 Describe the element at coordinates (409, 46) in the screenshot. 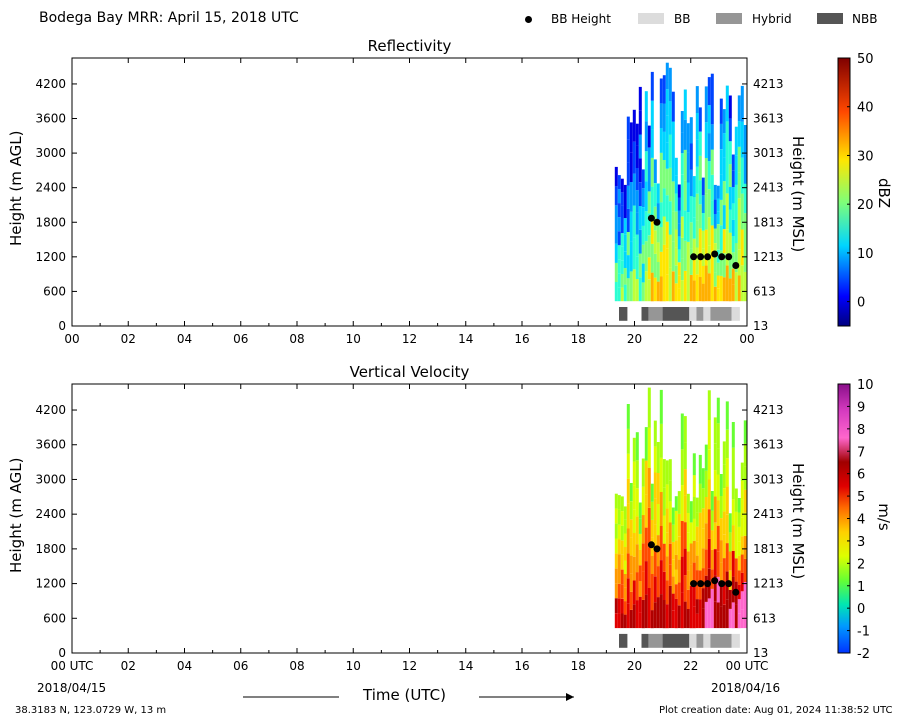

I see `panel-title-reflectivity: Reflectivity` at that location.